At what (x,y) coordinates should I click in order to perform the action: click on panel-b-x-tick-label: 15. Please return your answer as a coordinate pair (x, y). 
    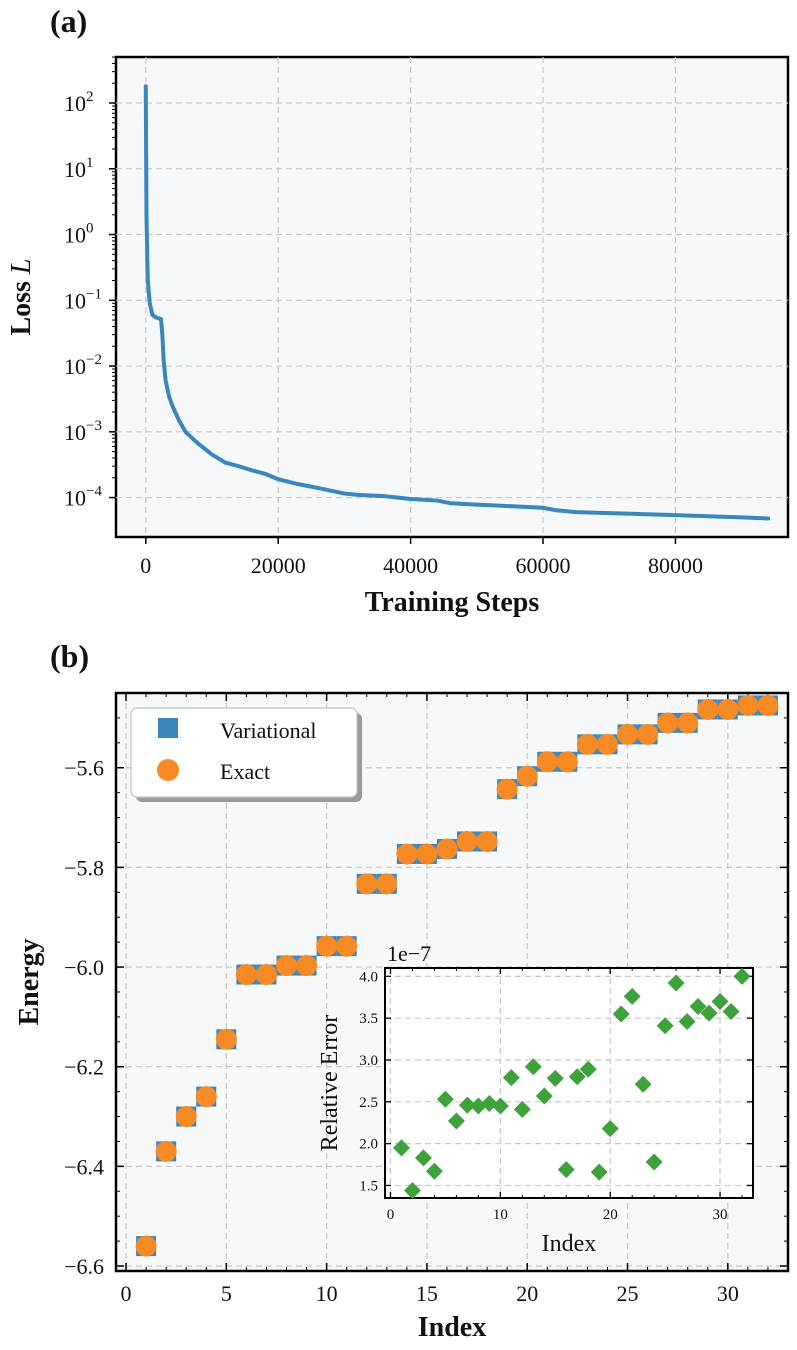
    Looking at the image, I should click on (427, 1293).